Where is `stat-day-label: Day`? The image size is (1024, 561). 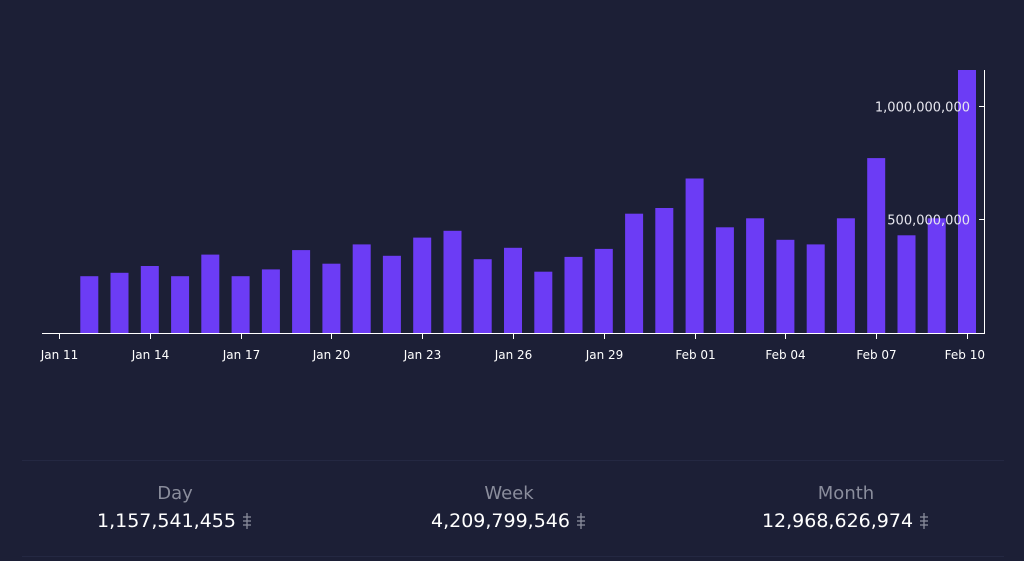 stat-day-label: Day is located at coordinates (175, 493).